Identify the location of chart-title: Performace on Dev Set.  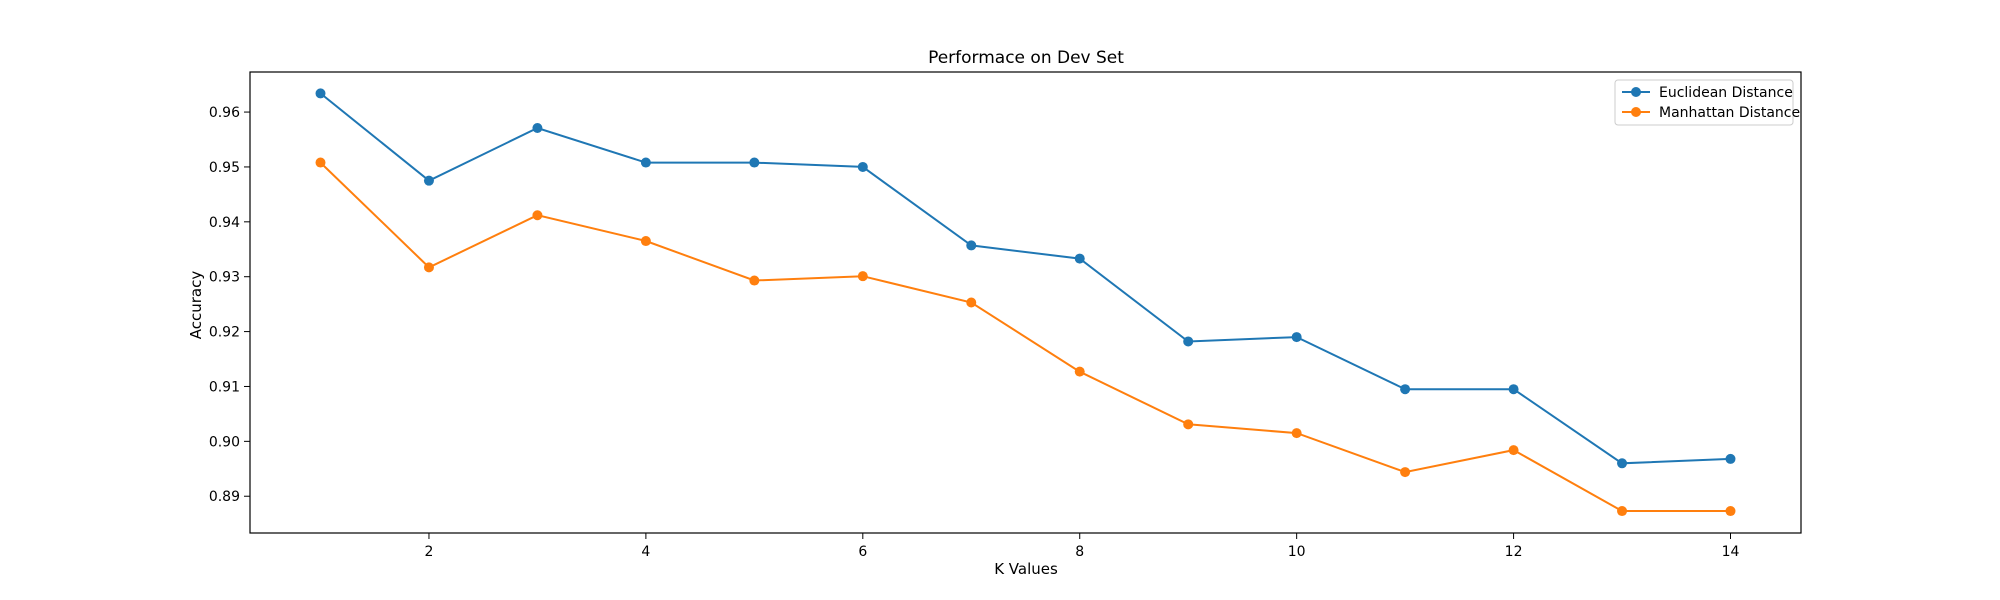
(1026, 58).